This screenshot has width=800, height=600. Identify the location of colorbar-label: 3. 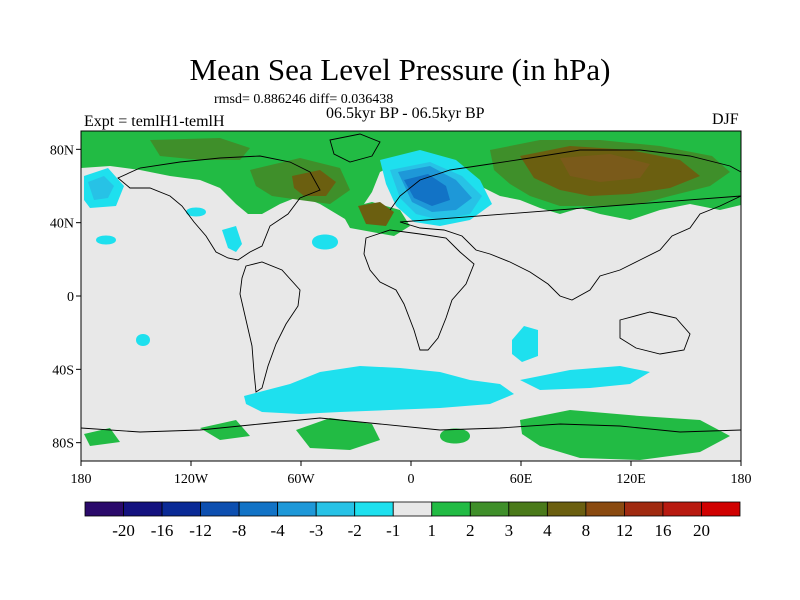
(509, 530).